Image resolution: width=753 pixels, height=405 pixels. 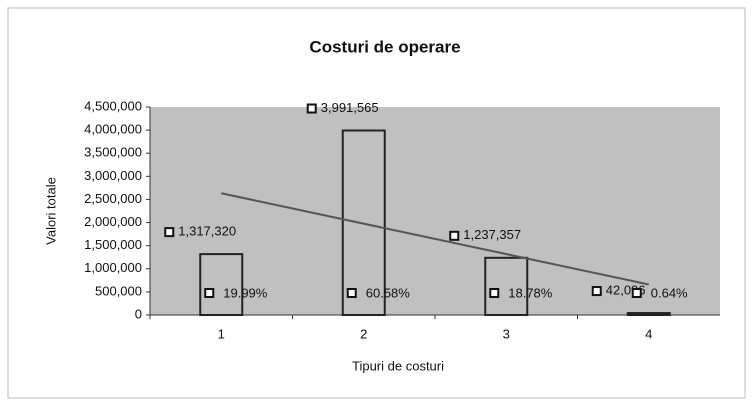 I want to click on x-tick-label: 3, so click(x=506, y=333).